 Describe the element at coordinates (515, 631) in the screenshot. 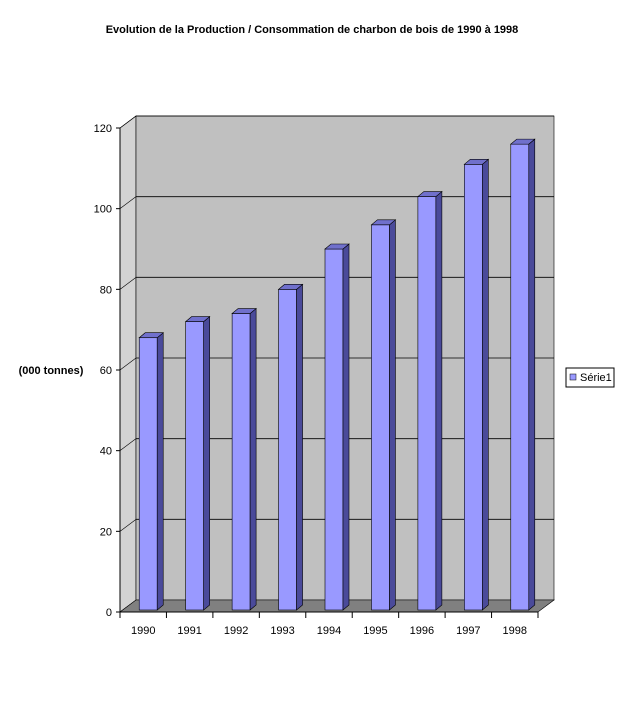

I see `x-tick-label: 1998` at that location.